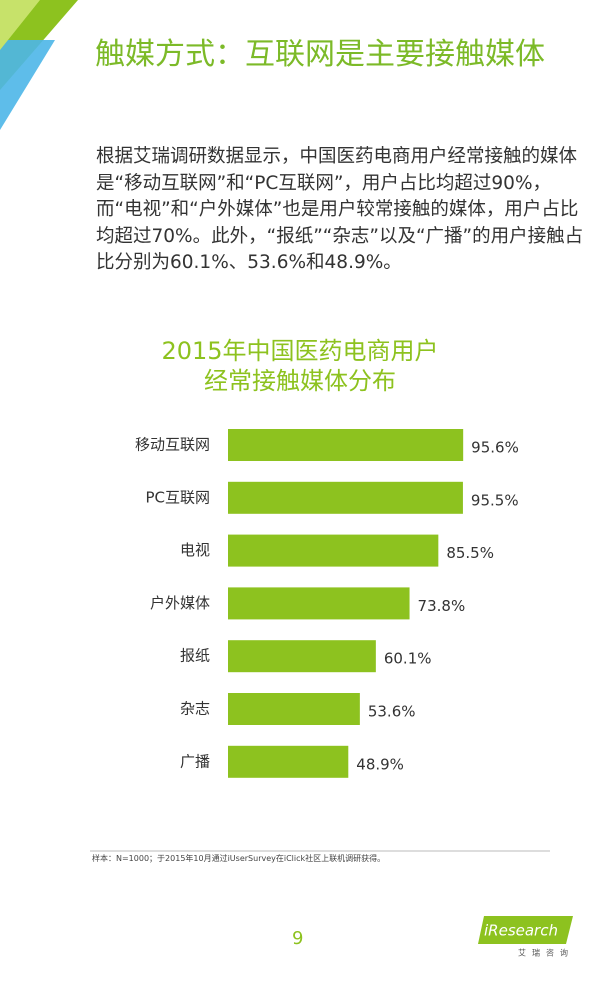  I want to click on logo: iResearch 艾瑞咨询, so click(525, 937).